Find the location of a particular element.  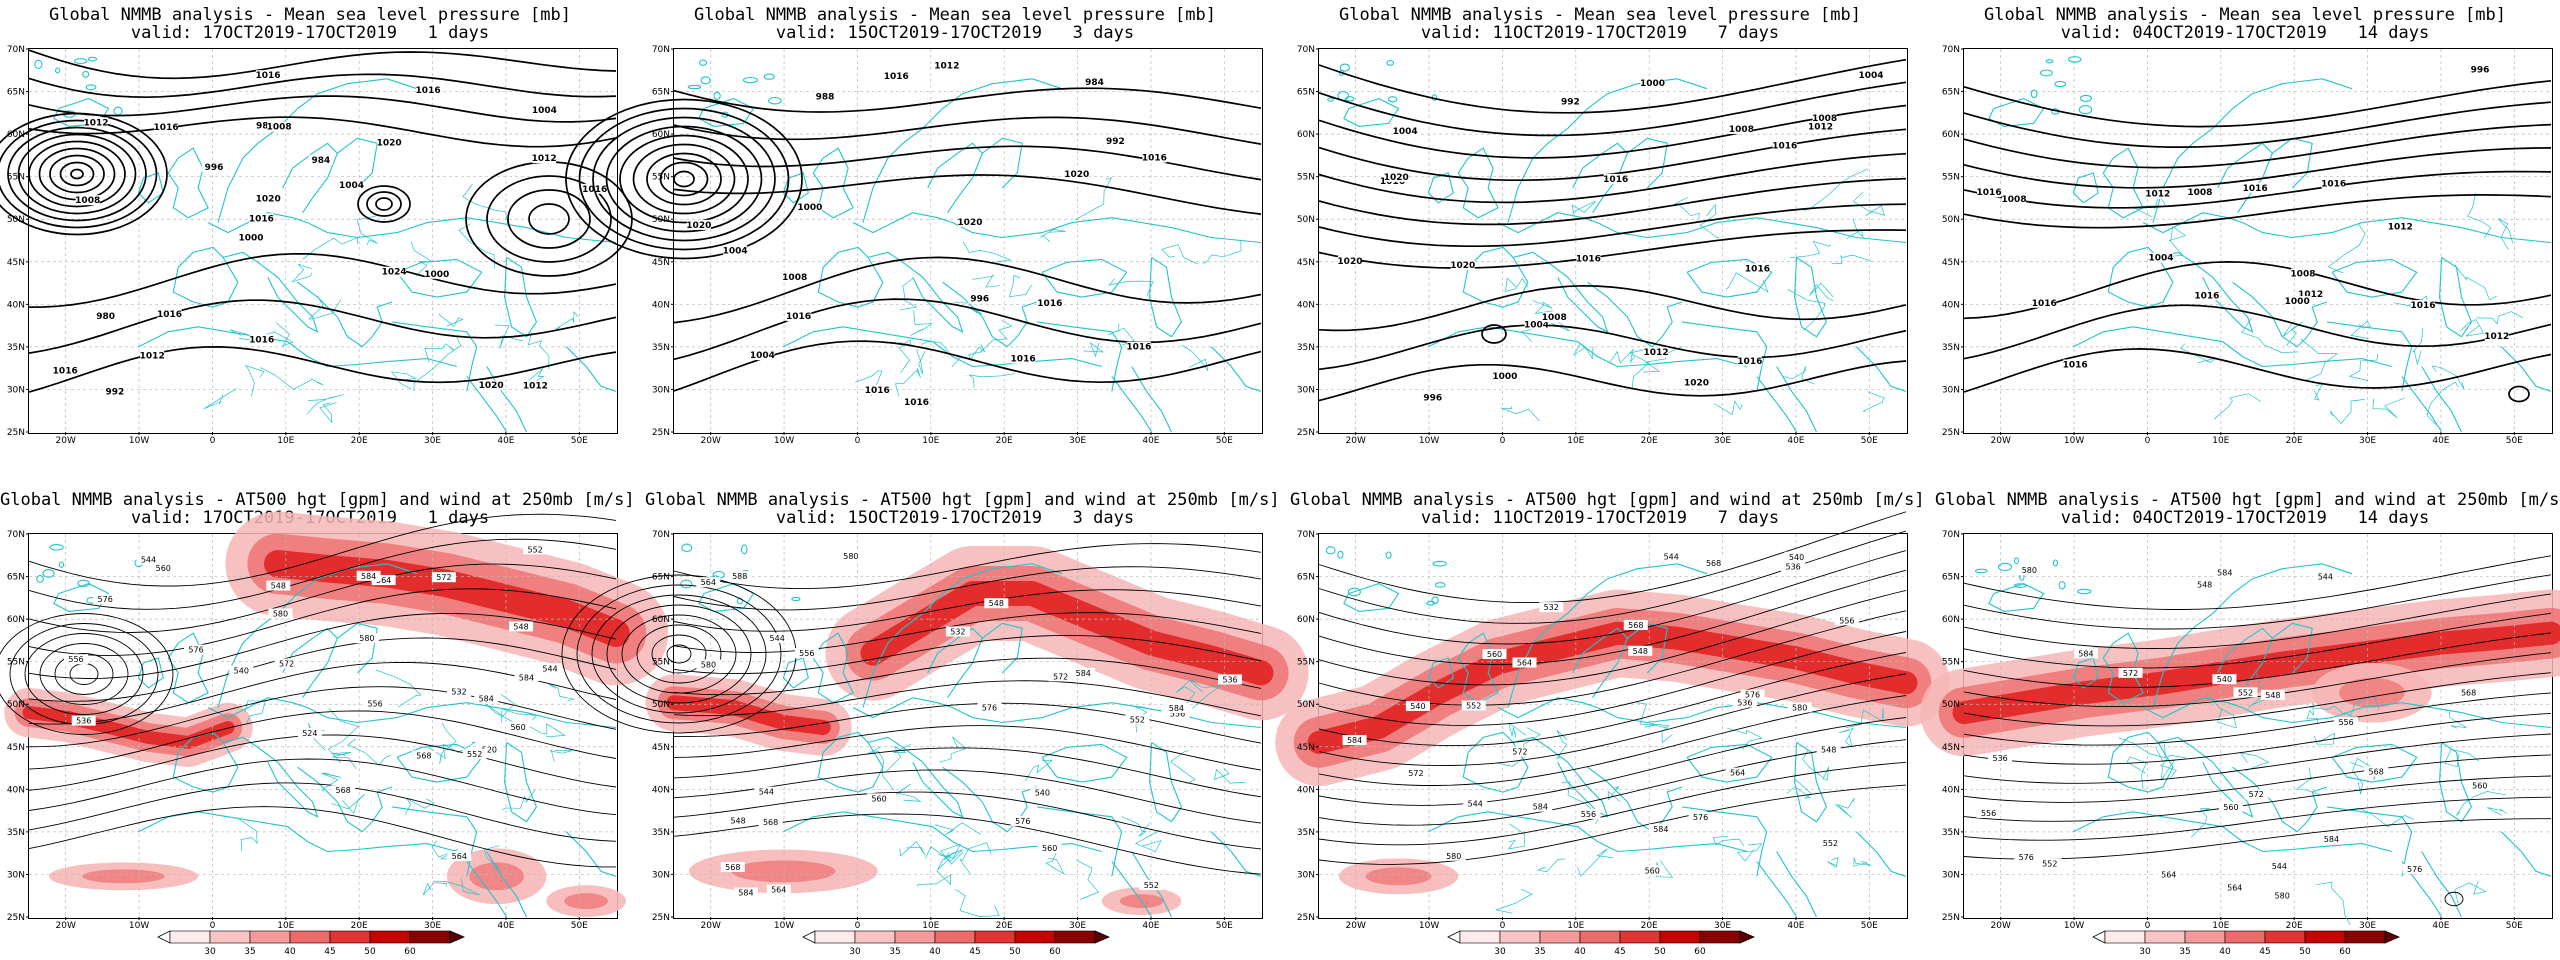

coast-ireland is located at coordinates (2085, 188).